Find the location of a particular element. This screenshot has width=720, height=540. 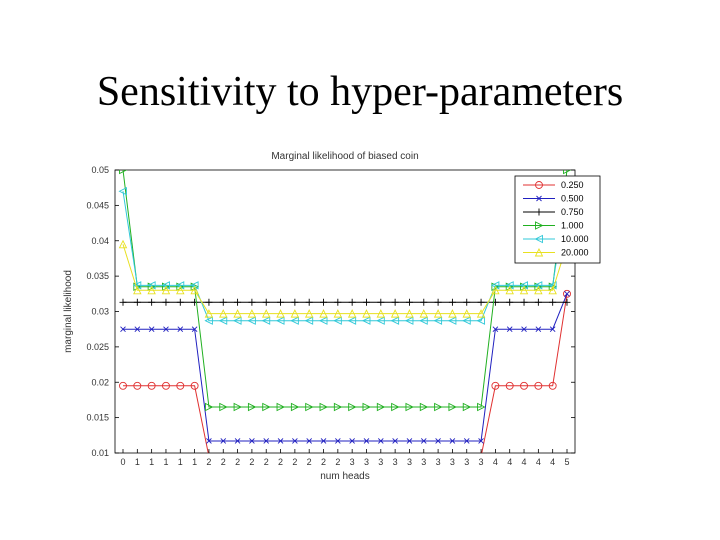

y-tick-label: 0.04 is located at coordinates (100, 241).